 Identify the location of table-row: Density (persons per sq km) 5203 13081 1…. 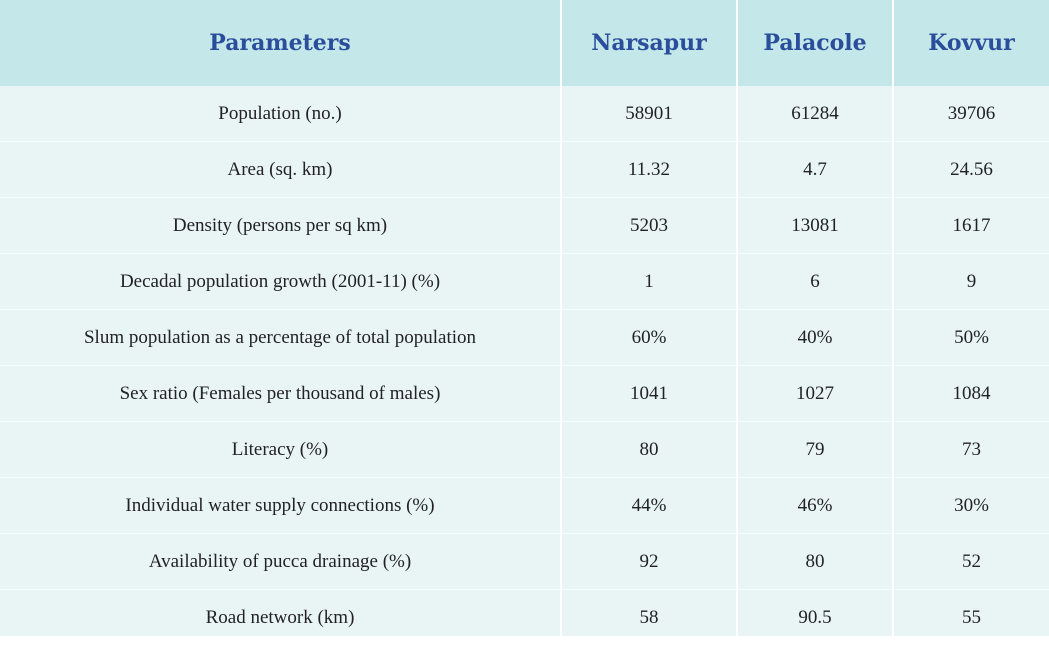
(524, 226).